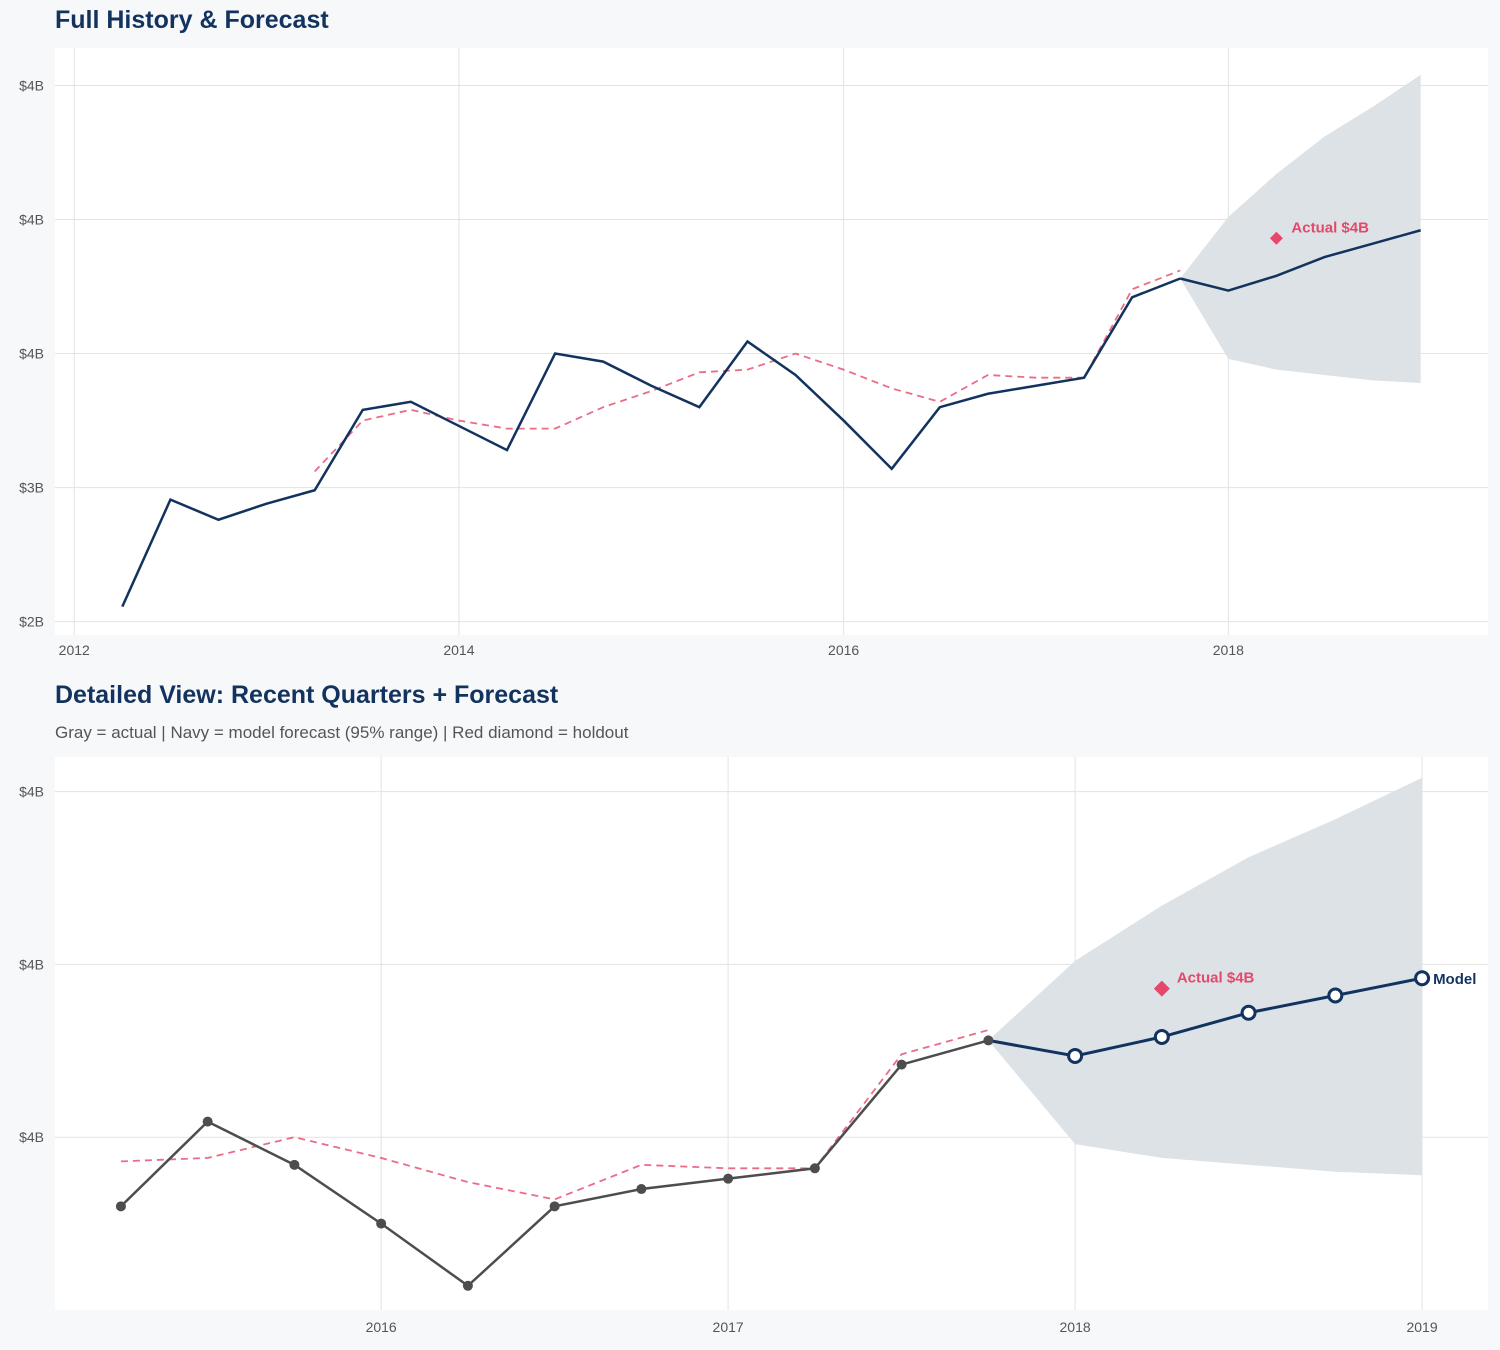  What do you see at coordinates (1454, 979) in the screenshot?
I see `model-label: Model` at bounding box center [1454, 979].